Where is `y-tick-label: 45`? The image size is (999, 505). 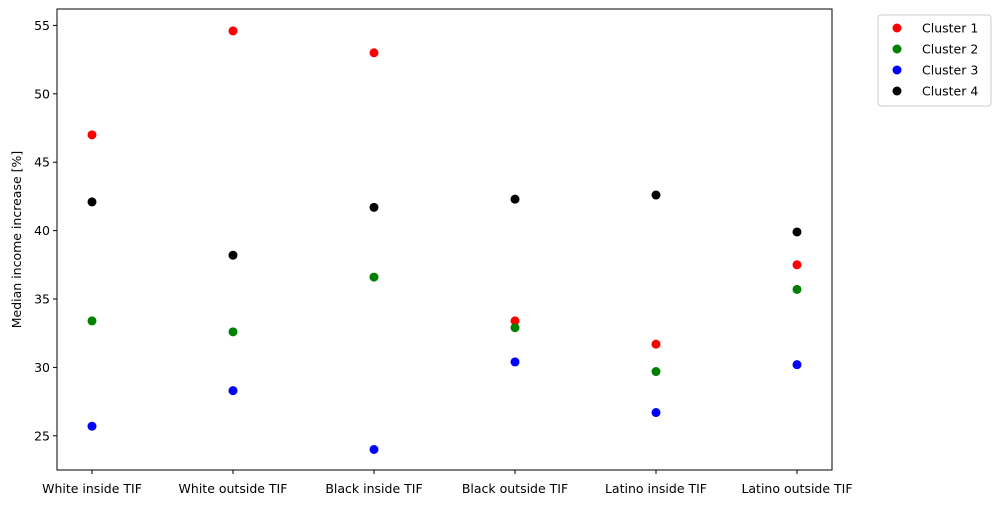
y-tick-label: 45 is located at coordinates (42, 162).